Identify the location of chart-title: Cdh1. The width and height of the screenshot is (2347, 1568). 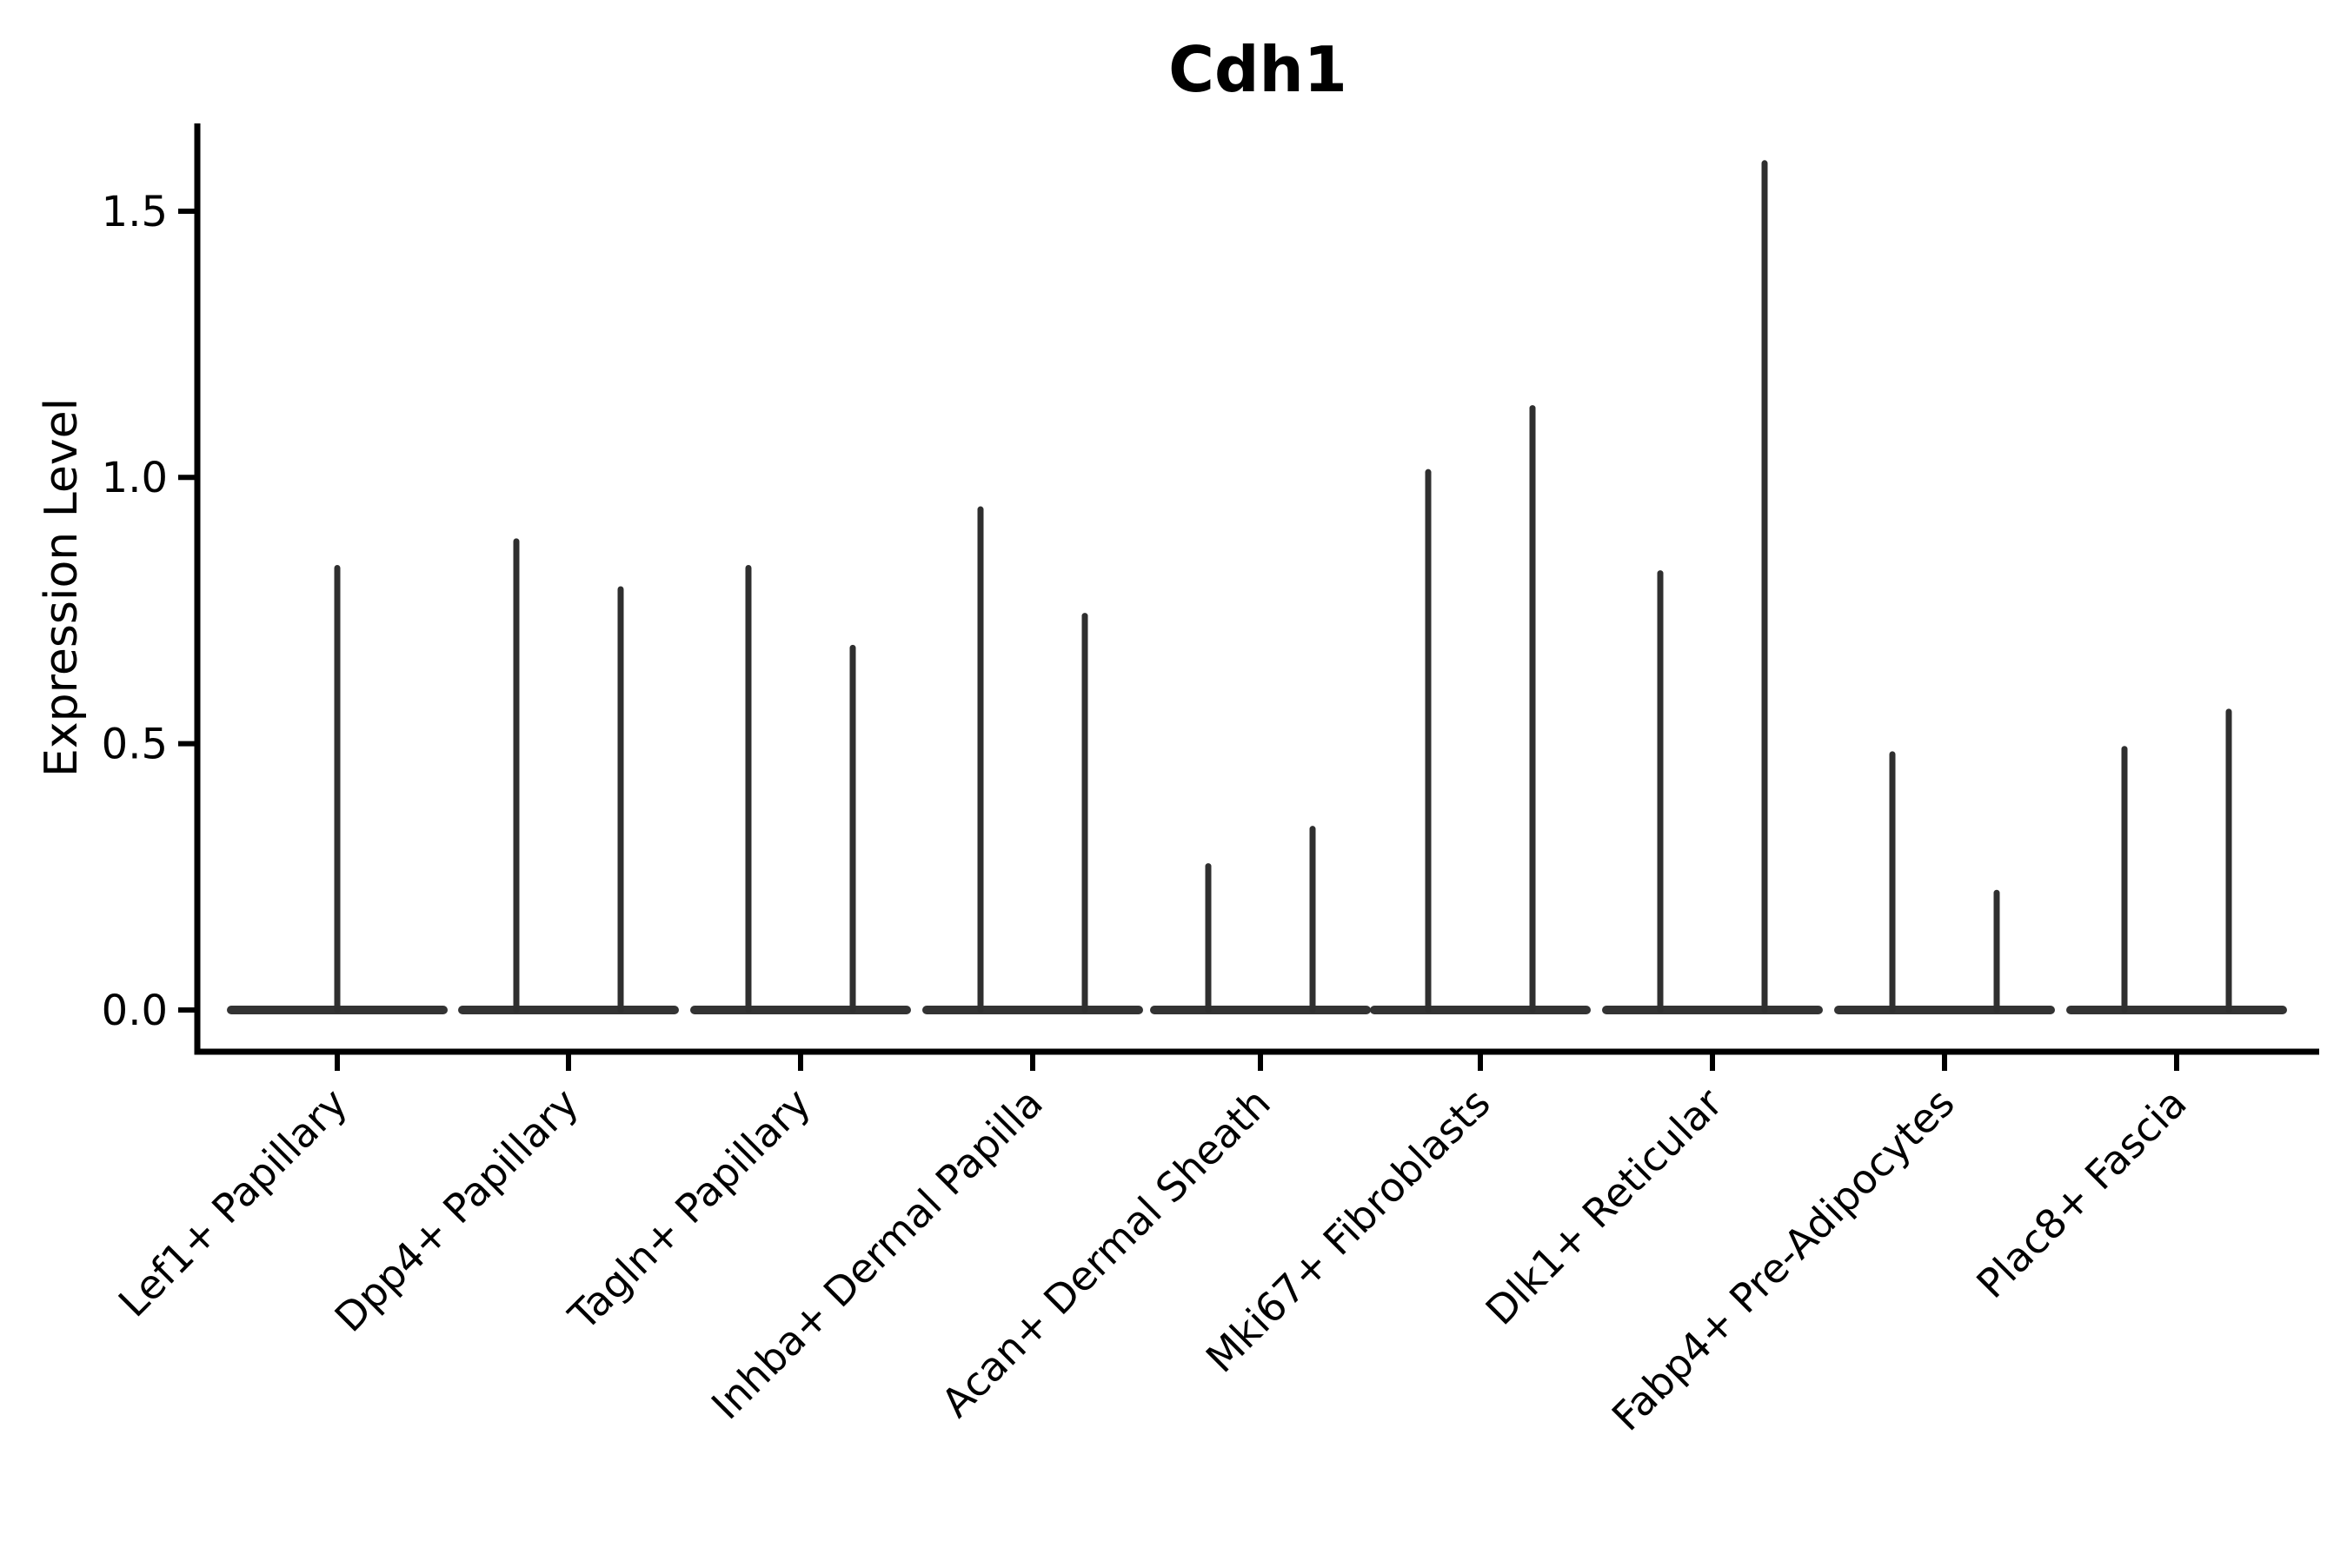
(1257, 69).